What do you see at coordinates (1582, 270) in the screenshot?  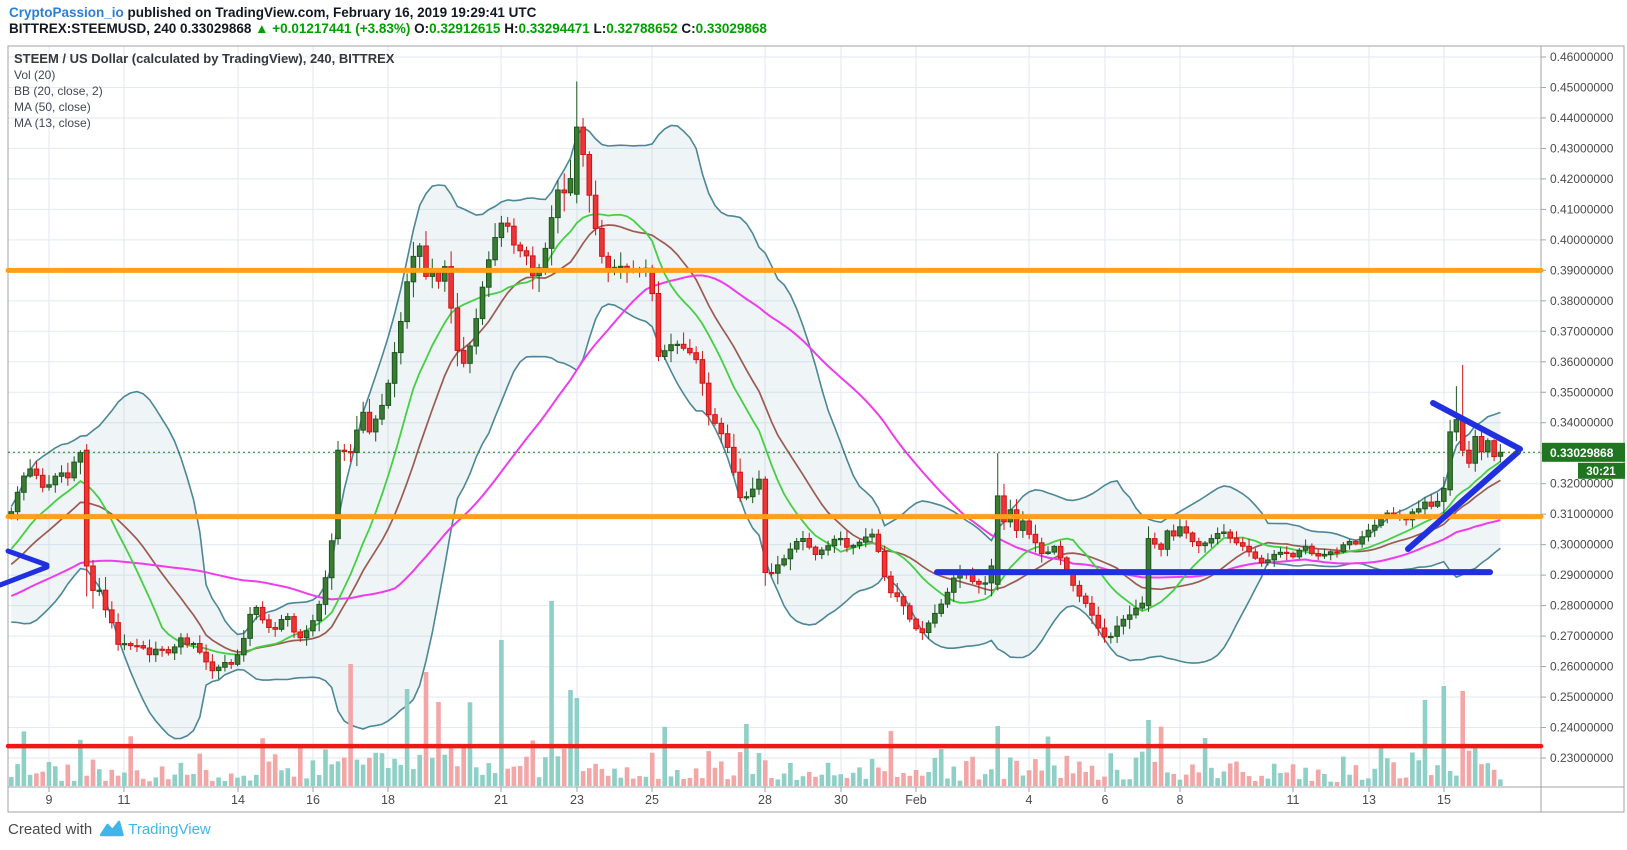 I see `price-tick-label: 0.39000000` at bounding box center [1582, 270].